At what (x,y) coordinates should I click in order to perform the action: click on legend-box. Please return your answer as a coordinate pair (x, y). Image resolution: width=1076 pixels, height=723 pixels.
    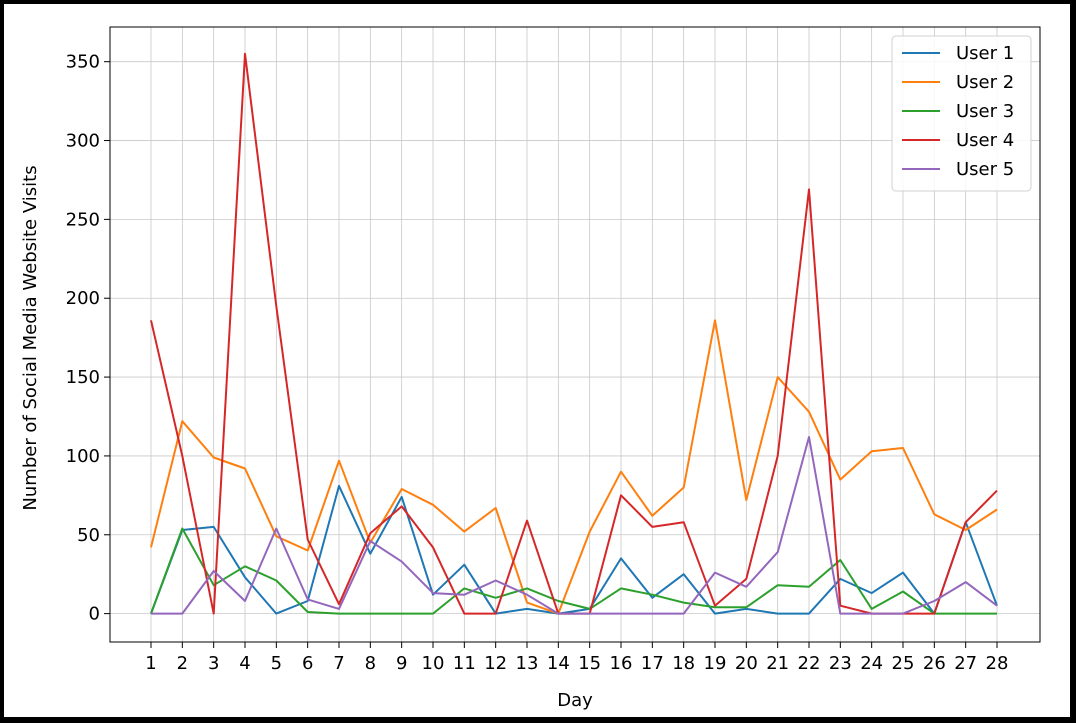
    Looking at the image, I should click on (961, 113).